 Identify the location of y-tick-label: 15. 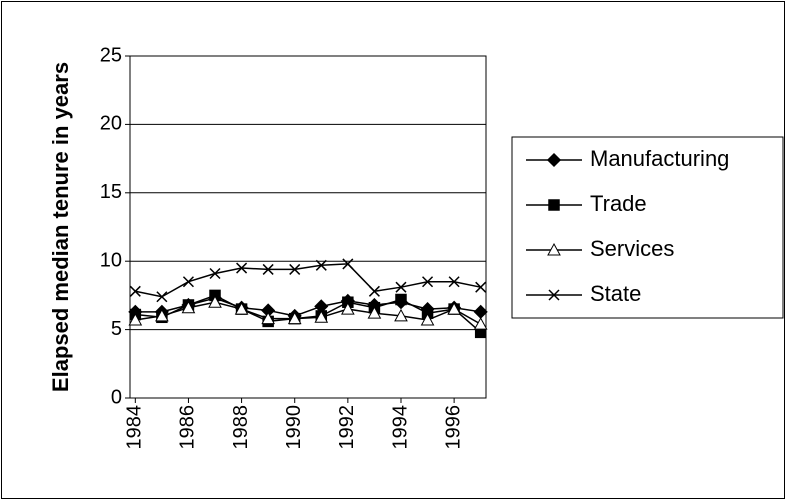
(111, 192).